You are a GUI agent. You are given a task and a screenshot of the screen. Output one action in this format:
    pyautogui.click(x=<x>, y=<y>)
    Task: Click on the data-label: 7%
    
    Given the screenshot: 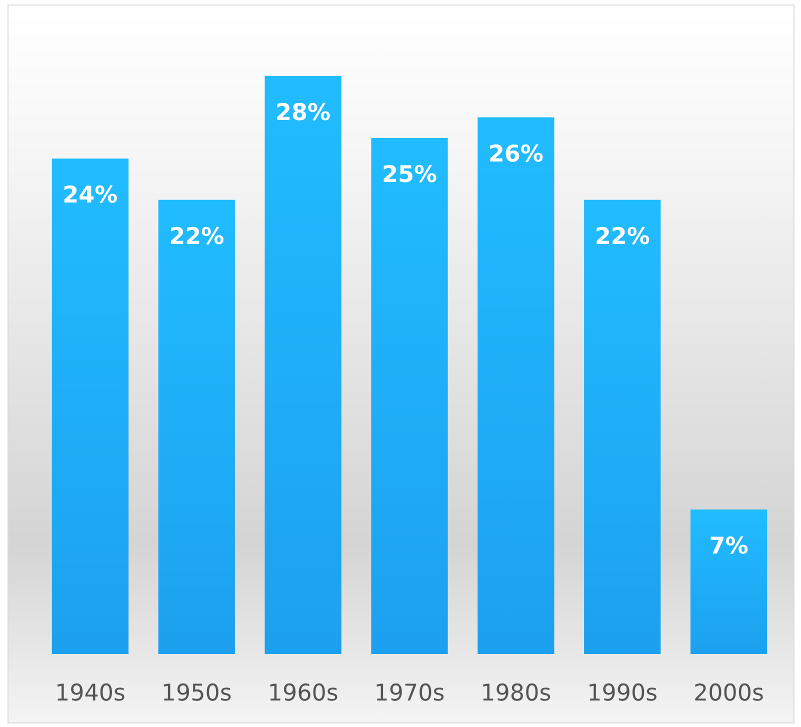 What is the action you would take?
    pyautogui.click(x=728, y=547)
    